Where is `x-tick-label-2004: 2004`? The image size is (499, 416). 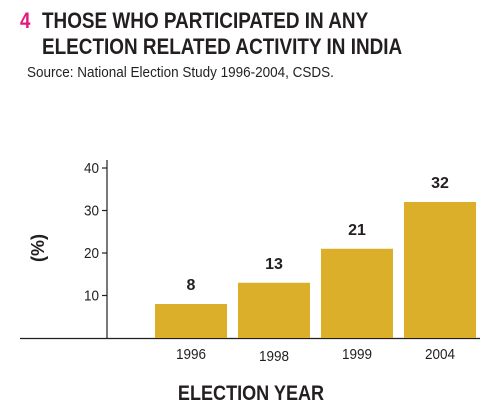 x-tick-label-2004: 2004 is located at coordinates (440, 354).